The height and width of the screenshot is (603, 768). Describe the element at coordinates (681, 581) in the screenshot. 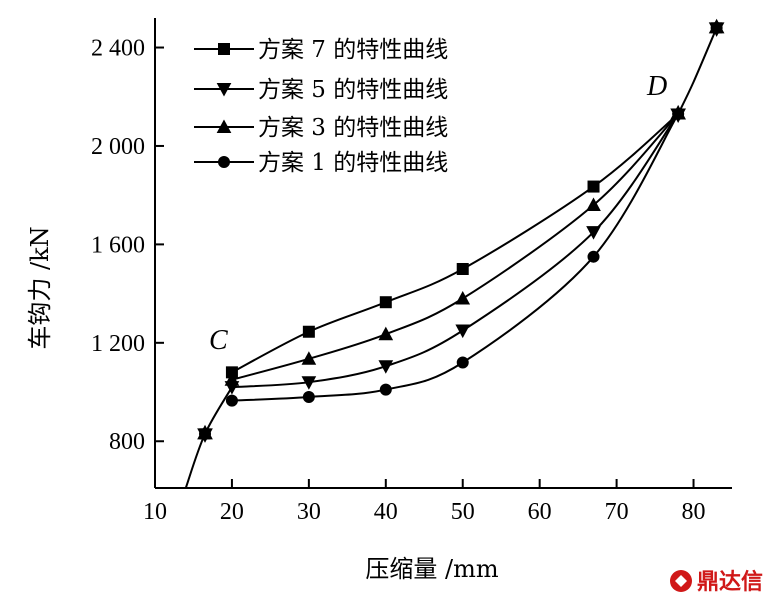

I see `watermark-logo-mark-icon` at that location.